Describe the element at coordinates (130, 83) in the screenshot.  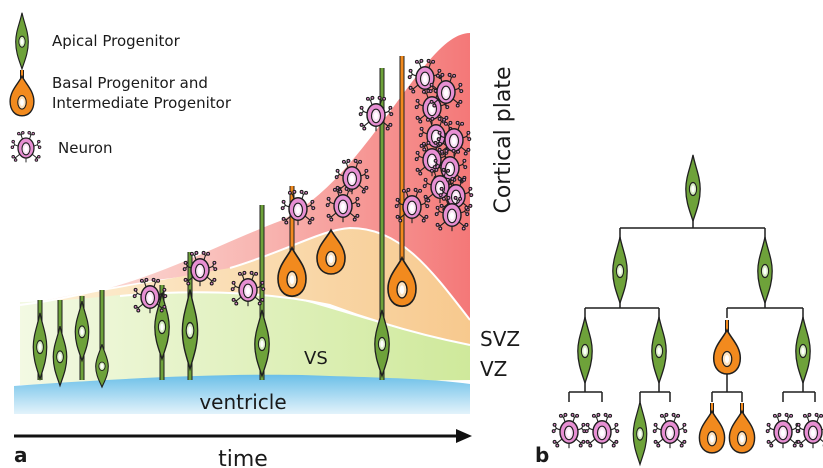
I see `legend-basal-label-line1: Basal Progenitor and` at that location.